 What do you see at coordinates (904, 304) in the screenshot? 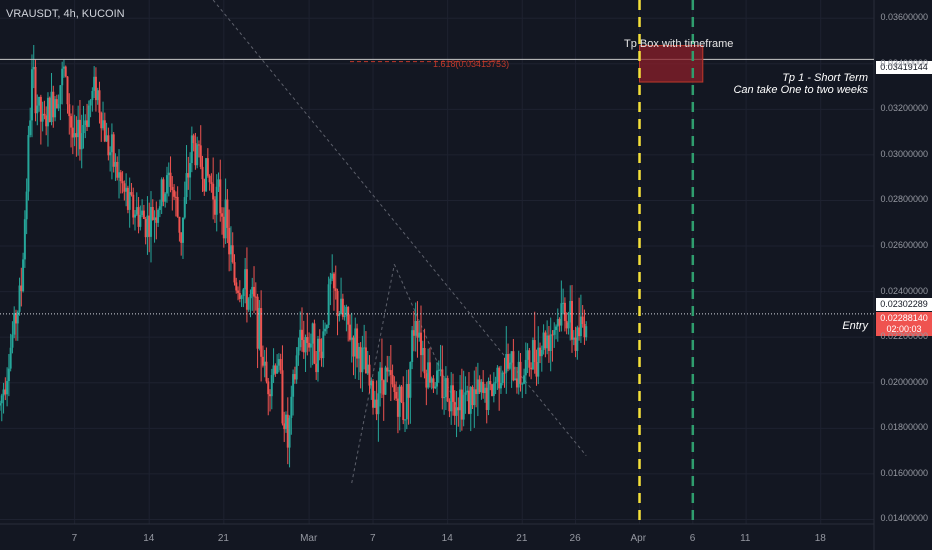
I see `entry-price-tag: 0.02302289` at bounding box center [904, 304].